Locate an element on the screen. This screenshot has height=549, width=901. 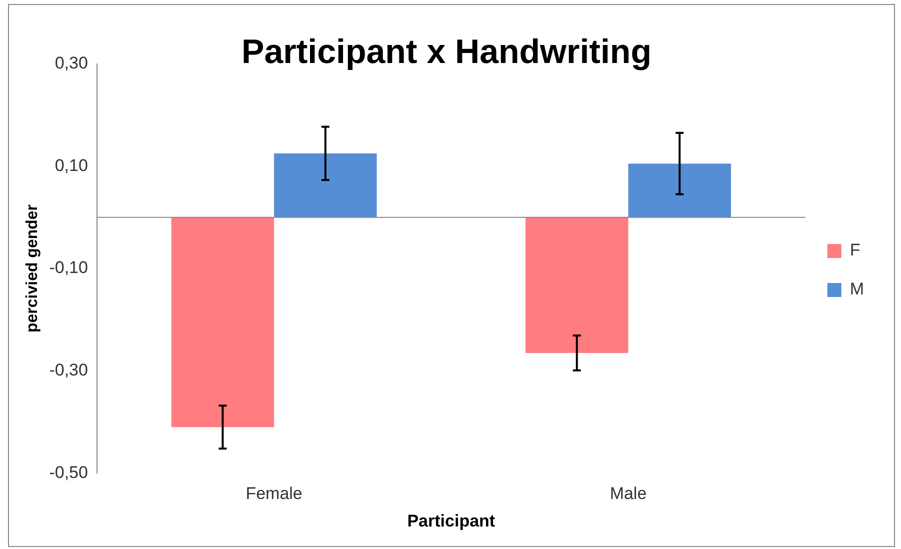
legend-label: M is located at coordinates (857, 289).